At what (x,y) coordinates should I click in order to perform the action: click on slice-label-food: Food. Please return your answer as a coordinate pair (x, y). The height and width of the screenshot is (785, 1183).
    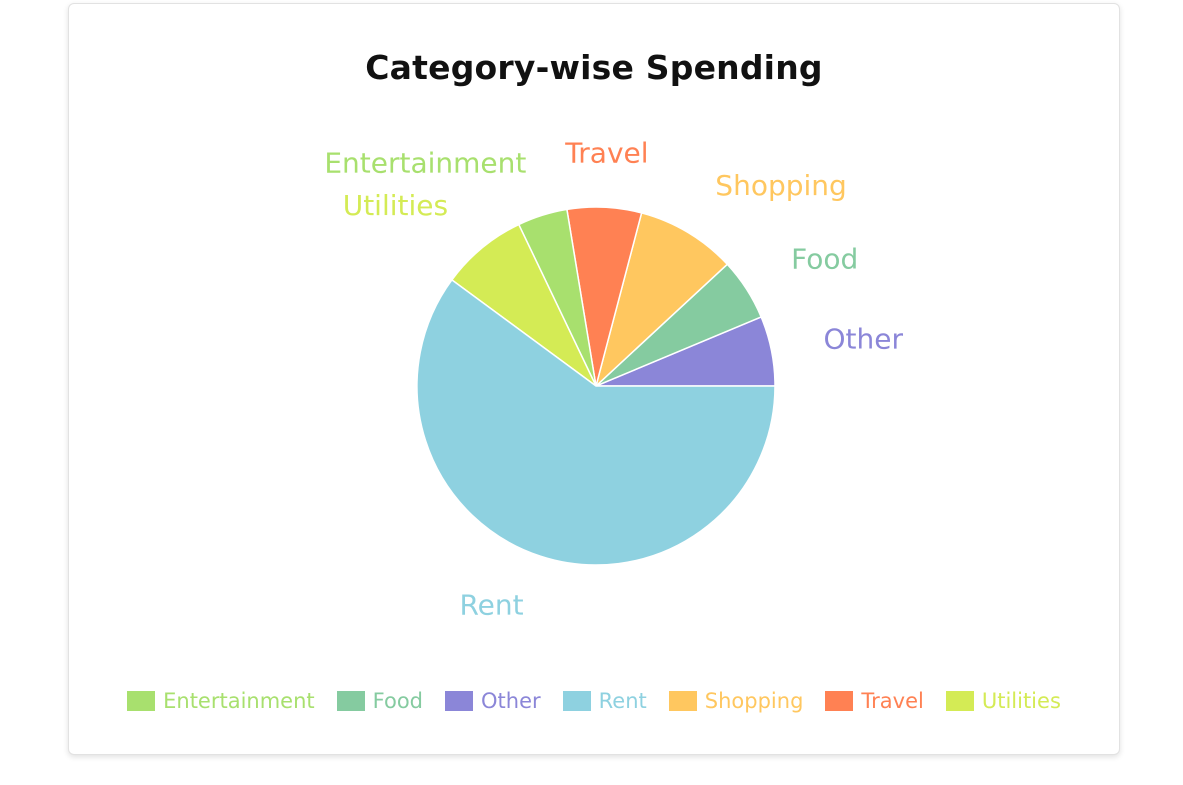
    Looking at the image, I should click on (824, 259).